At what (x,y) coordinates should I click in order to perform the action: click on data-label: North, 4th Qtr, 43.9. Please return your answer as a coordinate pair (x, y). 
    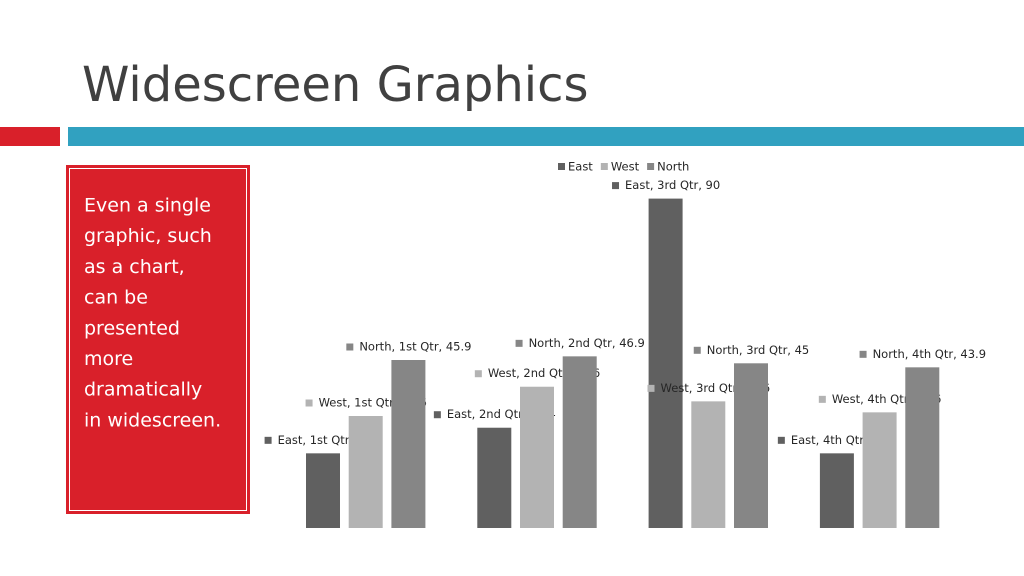
    Looking at the image, I should click on (929, 354).